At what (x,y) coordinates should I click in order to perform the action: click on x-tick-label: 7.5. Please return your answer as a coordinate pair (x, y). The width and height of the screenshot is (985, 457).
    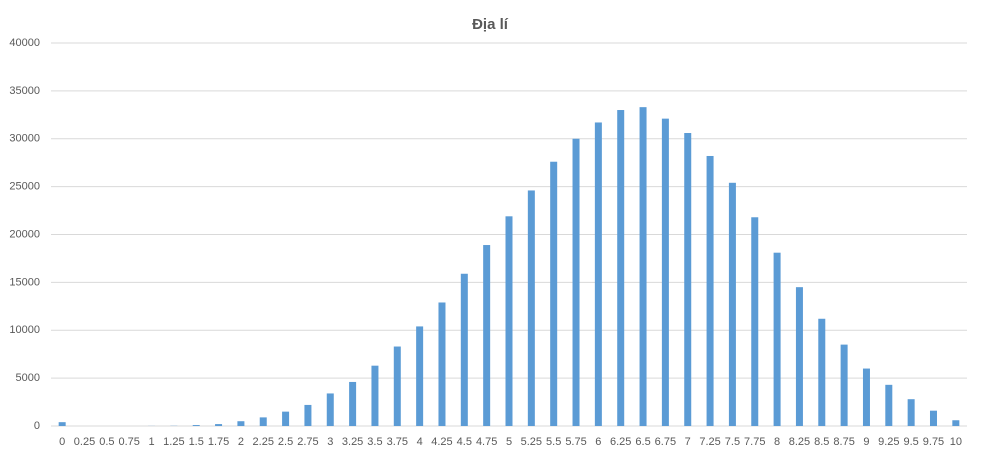
    Looking at the image, I should click on (732, 442).